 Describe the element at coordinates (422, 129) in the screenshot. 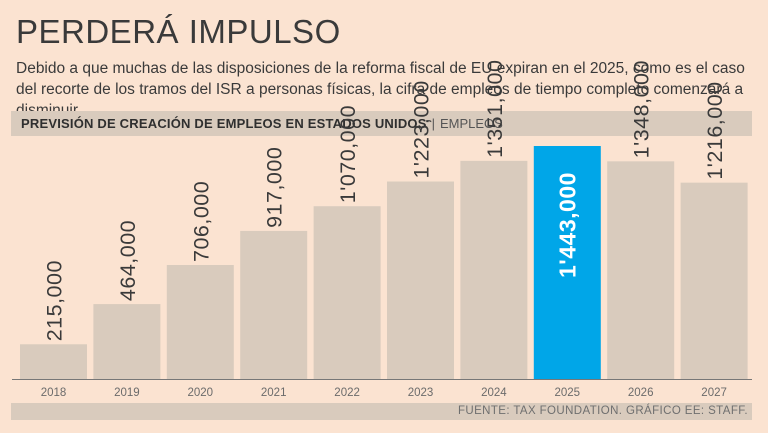

I see `data-label-2023: 1'223,000` at that location.